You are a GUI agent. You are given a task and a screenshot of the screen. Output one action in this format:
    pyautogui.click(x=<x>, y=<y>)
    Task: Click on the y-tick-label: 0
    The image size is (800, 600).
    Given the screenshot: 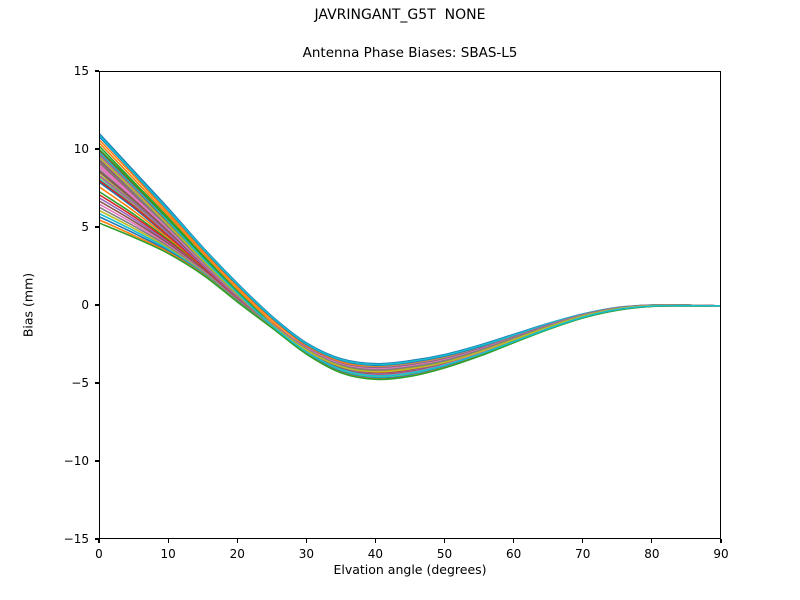 What is the action you would take?
    pyautogui.click(x=85, y=305)
    